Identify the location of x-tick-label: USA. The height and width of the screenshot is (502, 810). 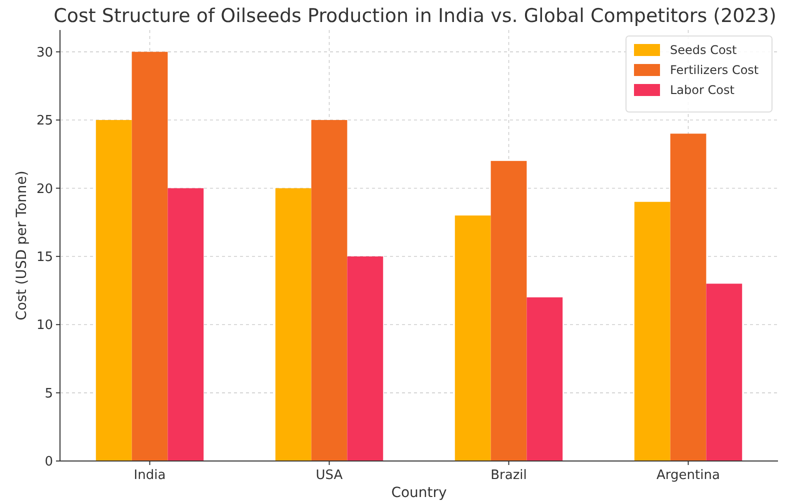
(329, 475).